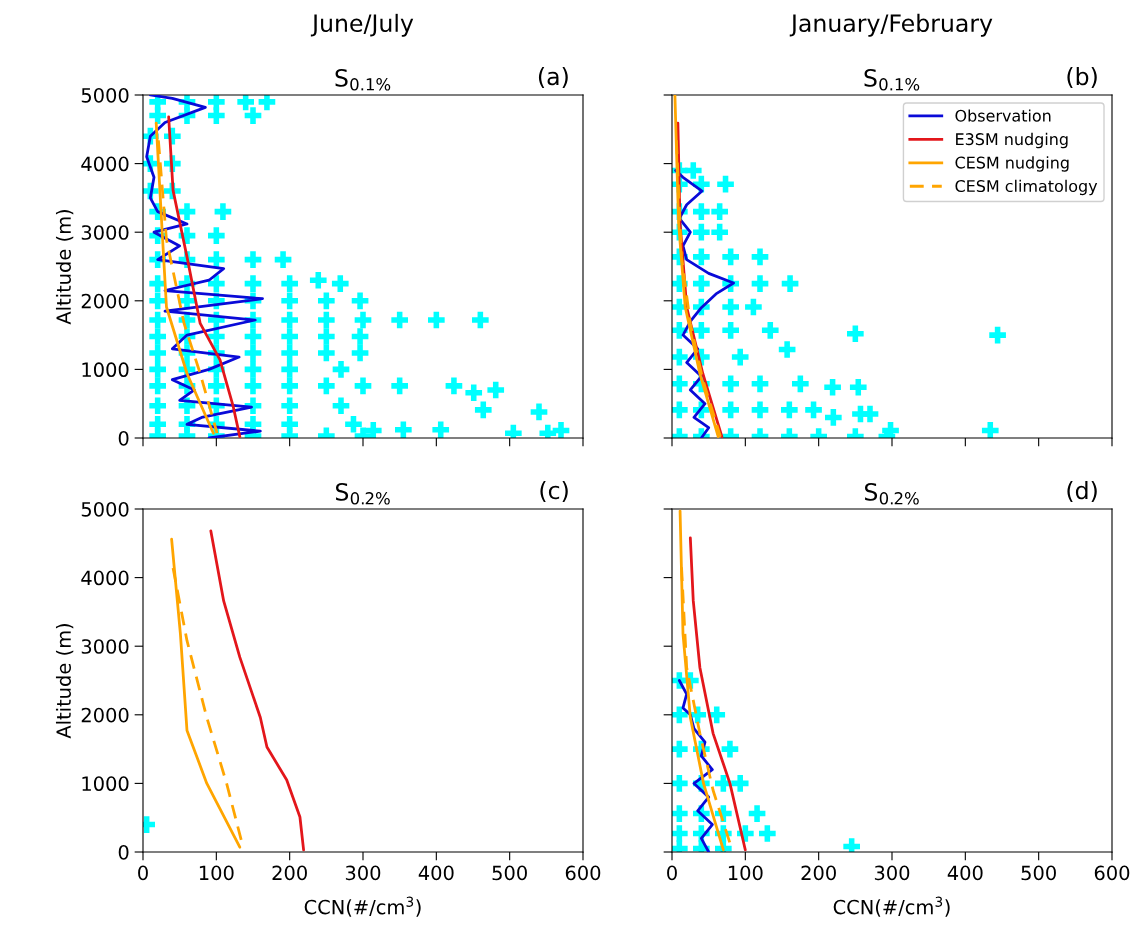 This screenshot has height=947, width=1135. I want to click on text: (a), so click(553, 78).